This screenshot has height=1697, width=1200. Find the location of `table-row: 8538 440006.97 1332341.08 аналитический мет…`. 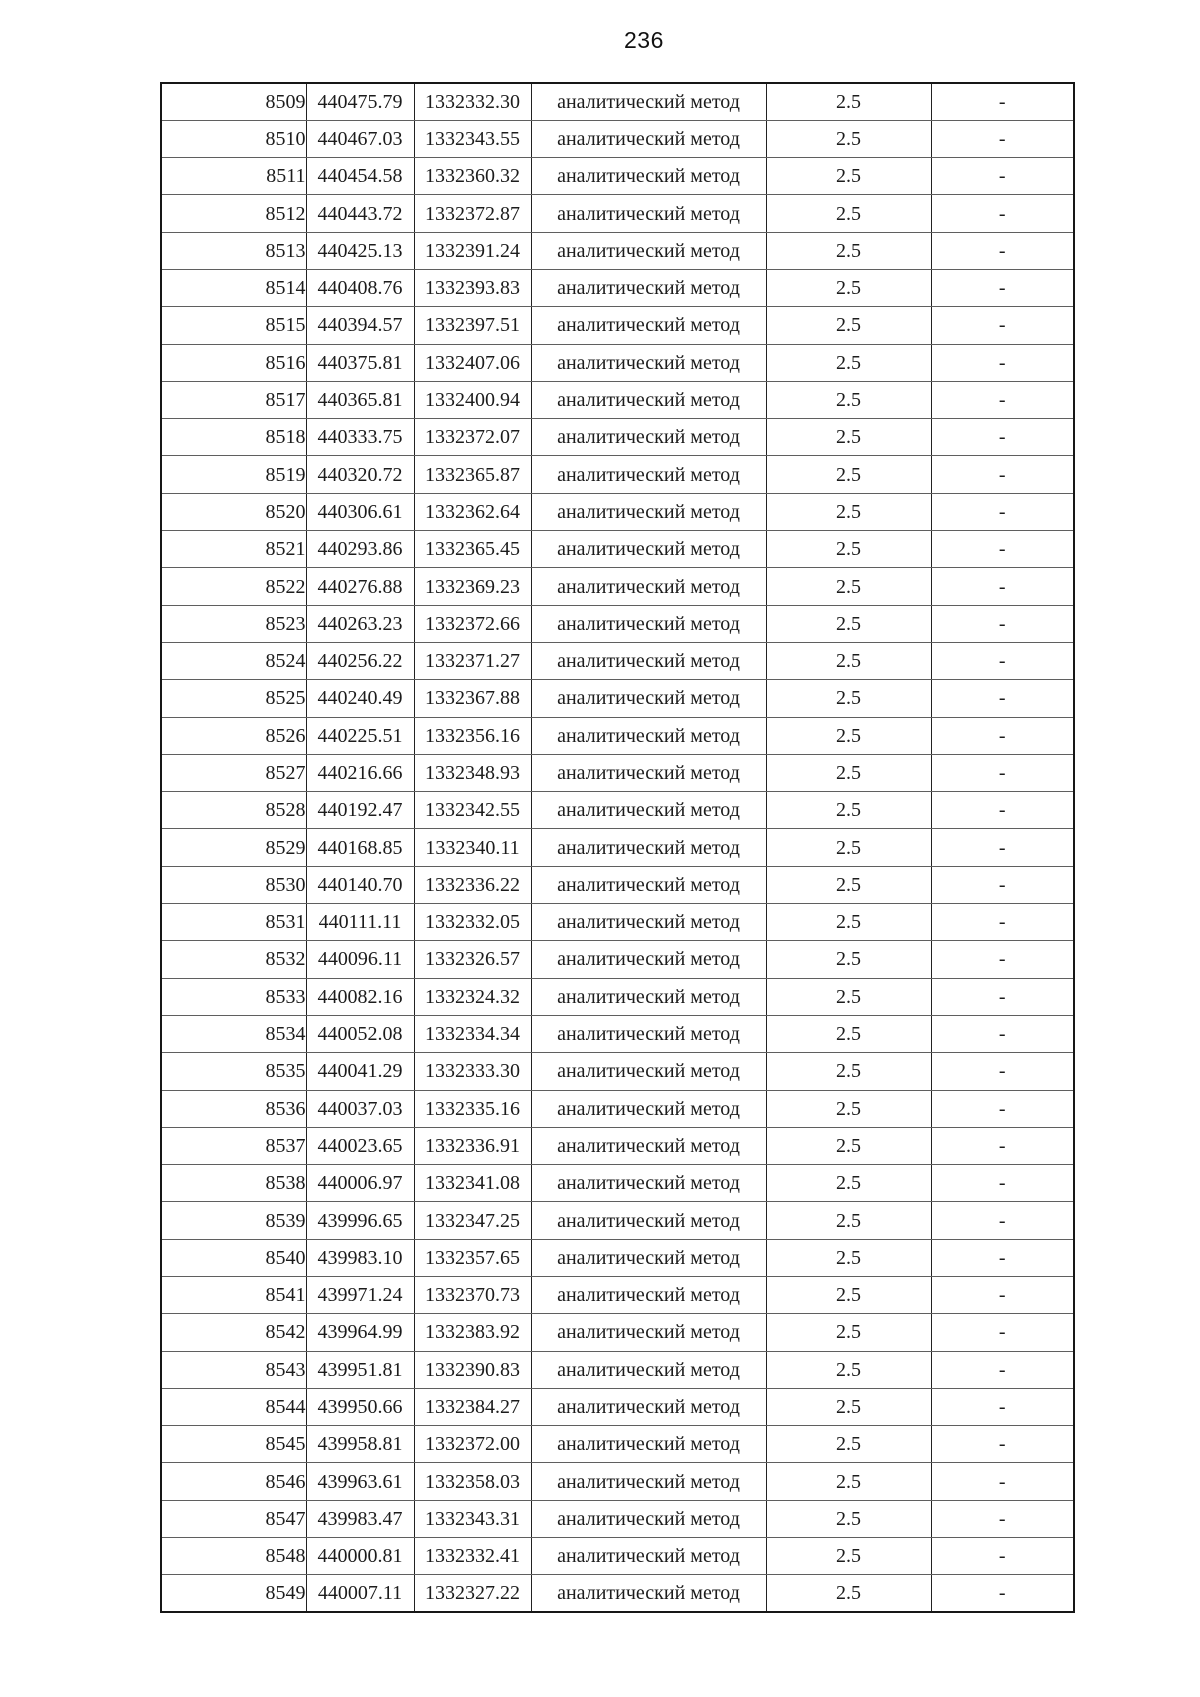

table-row: 8538 440006.97 1332341.08 аналитический мет… is located at coordinates (617, 1183).